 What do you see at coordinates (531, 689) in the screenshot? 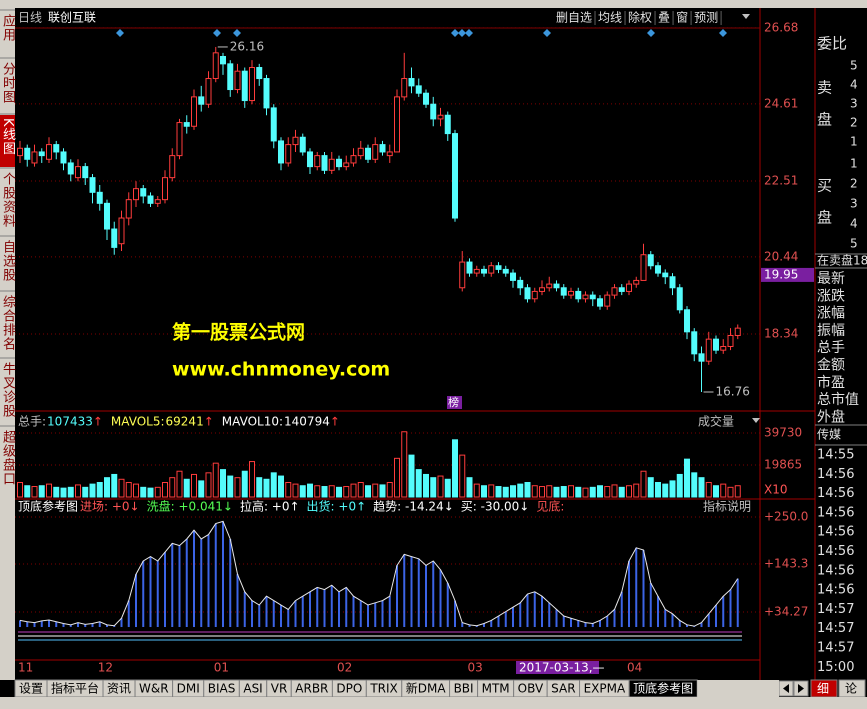
I see `tab-label: OBV` at bounding box center [531, 689].